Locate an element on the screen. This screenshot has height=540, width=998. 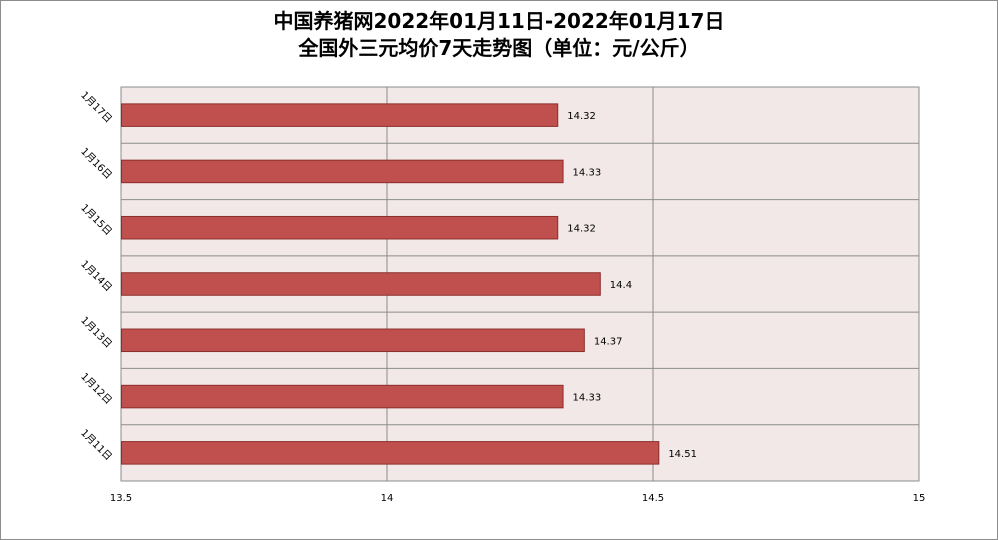
data-labels: 14.51 14.33 14.37 14.4 14.32 14.33 14.32 is located at coordinates (632, 285).